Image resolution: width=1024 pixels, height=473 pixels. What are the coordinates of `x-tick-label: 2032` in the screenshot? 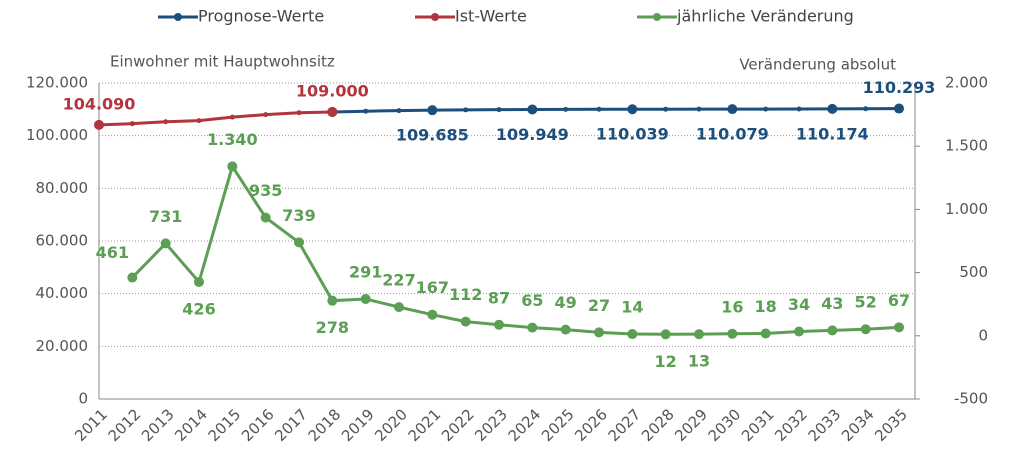 It's located at (791, 425).